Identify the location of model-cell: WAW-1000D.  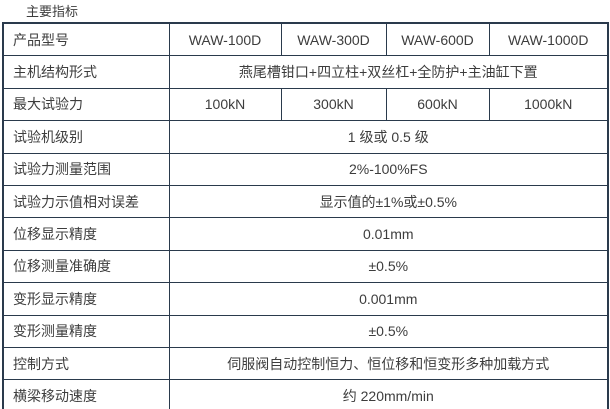
(548, 39).